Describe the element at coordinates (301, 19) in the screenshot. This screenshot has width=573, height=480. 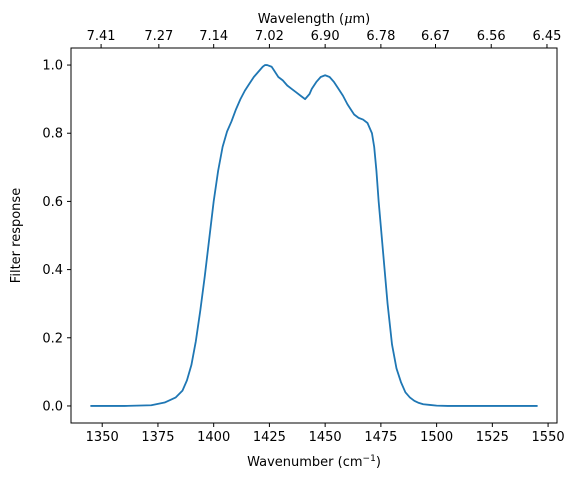
I see `top-axis-label-start: Wavelength (` at that location.